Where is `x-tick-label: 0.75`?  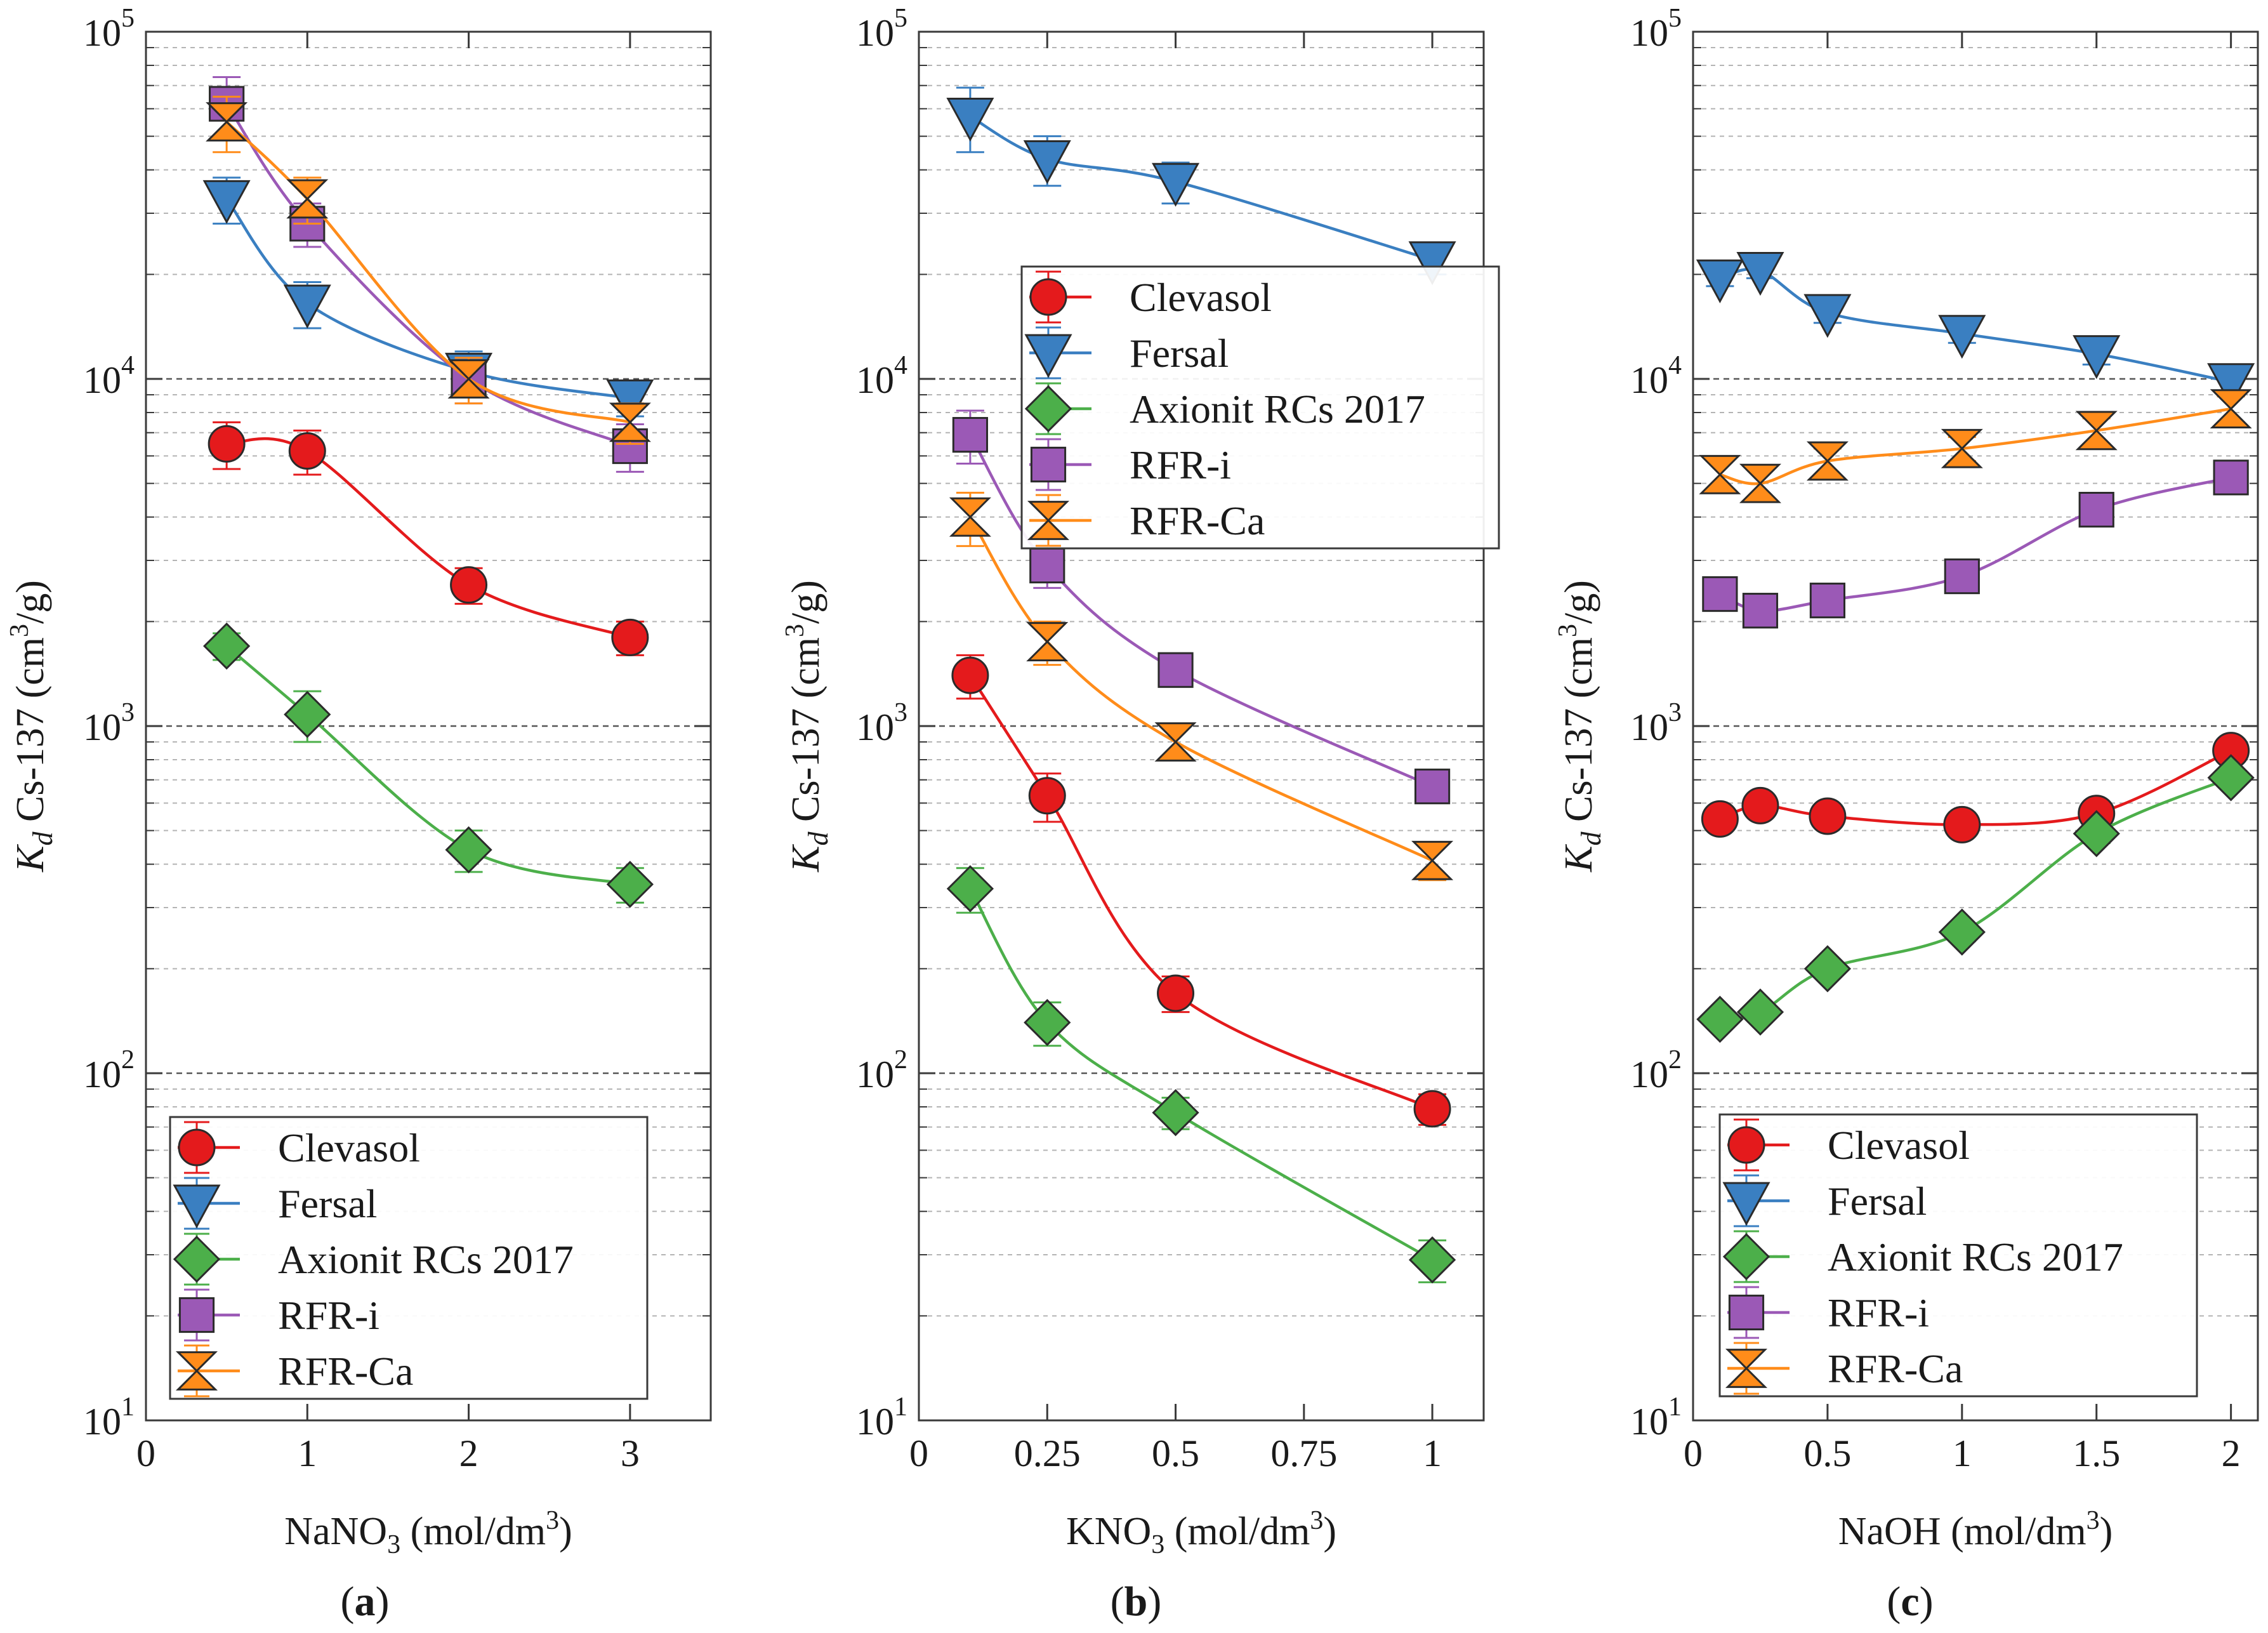 x-tick-label: 0.75 is located at coordinates (1303, 1453).